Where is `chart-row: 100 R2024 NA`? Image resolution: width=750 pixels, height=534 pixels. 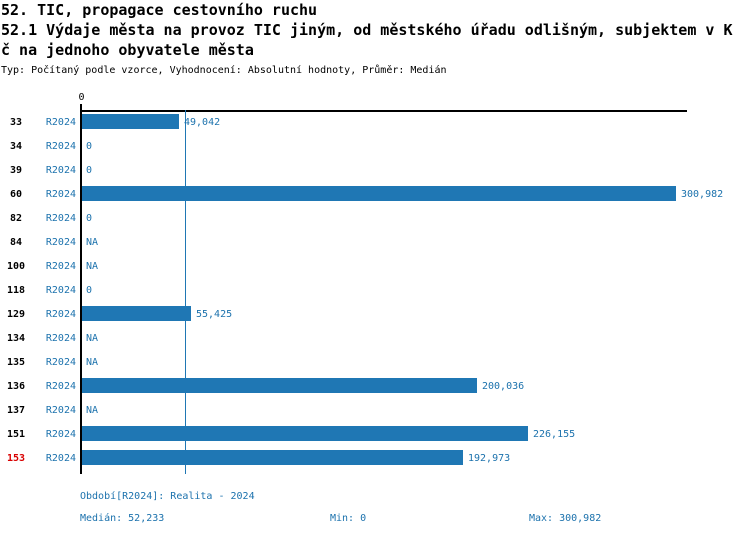 chart-row: 100 R2024 NA is located at coordinates (375, 267).